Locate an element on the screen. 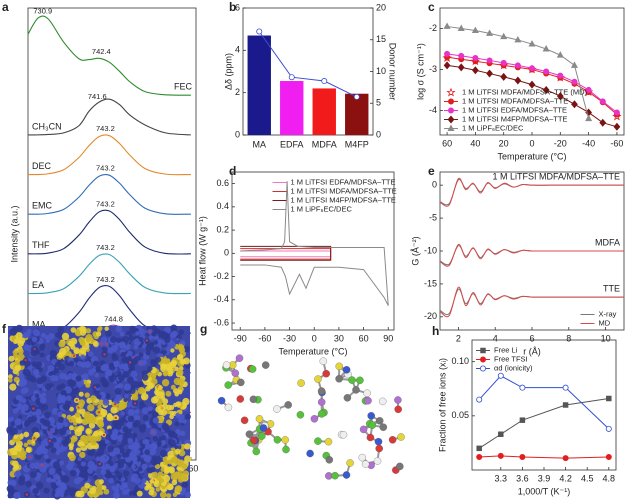  legend-label: Free Li is located at coordinates (506, 349).